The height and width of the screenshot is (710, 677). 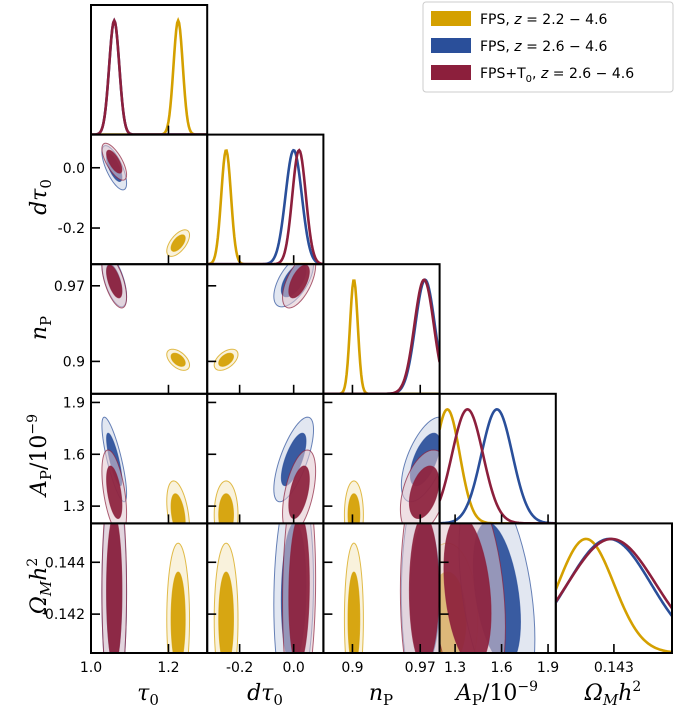 I want to click on panel-AP-vs-dtau0, so click(x=265, y=458).